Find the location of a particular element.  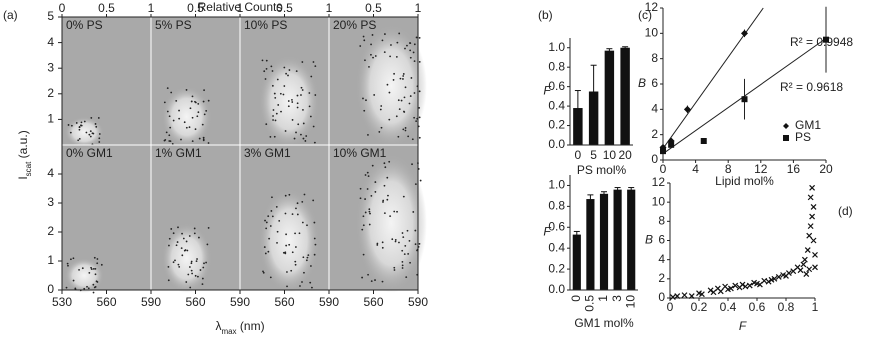

panel-name: 0% GM1 is located at coordinates (89, 153).